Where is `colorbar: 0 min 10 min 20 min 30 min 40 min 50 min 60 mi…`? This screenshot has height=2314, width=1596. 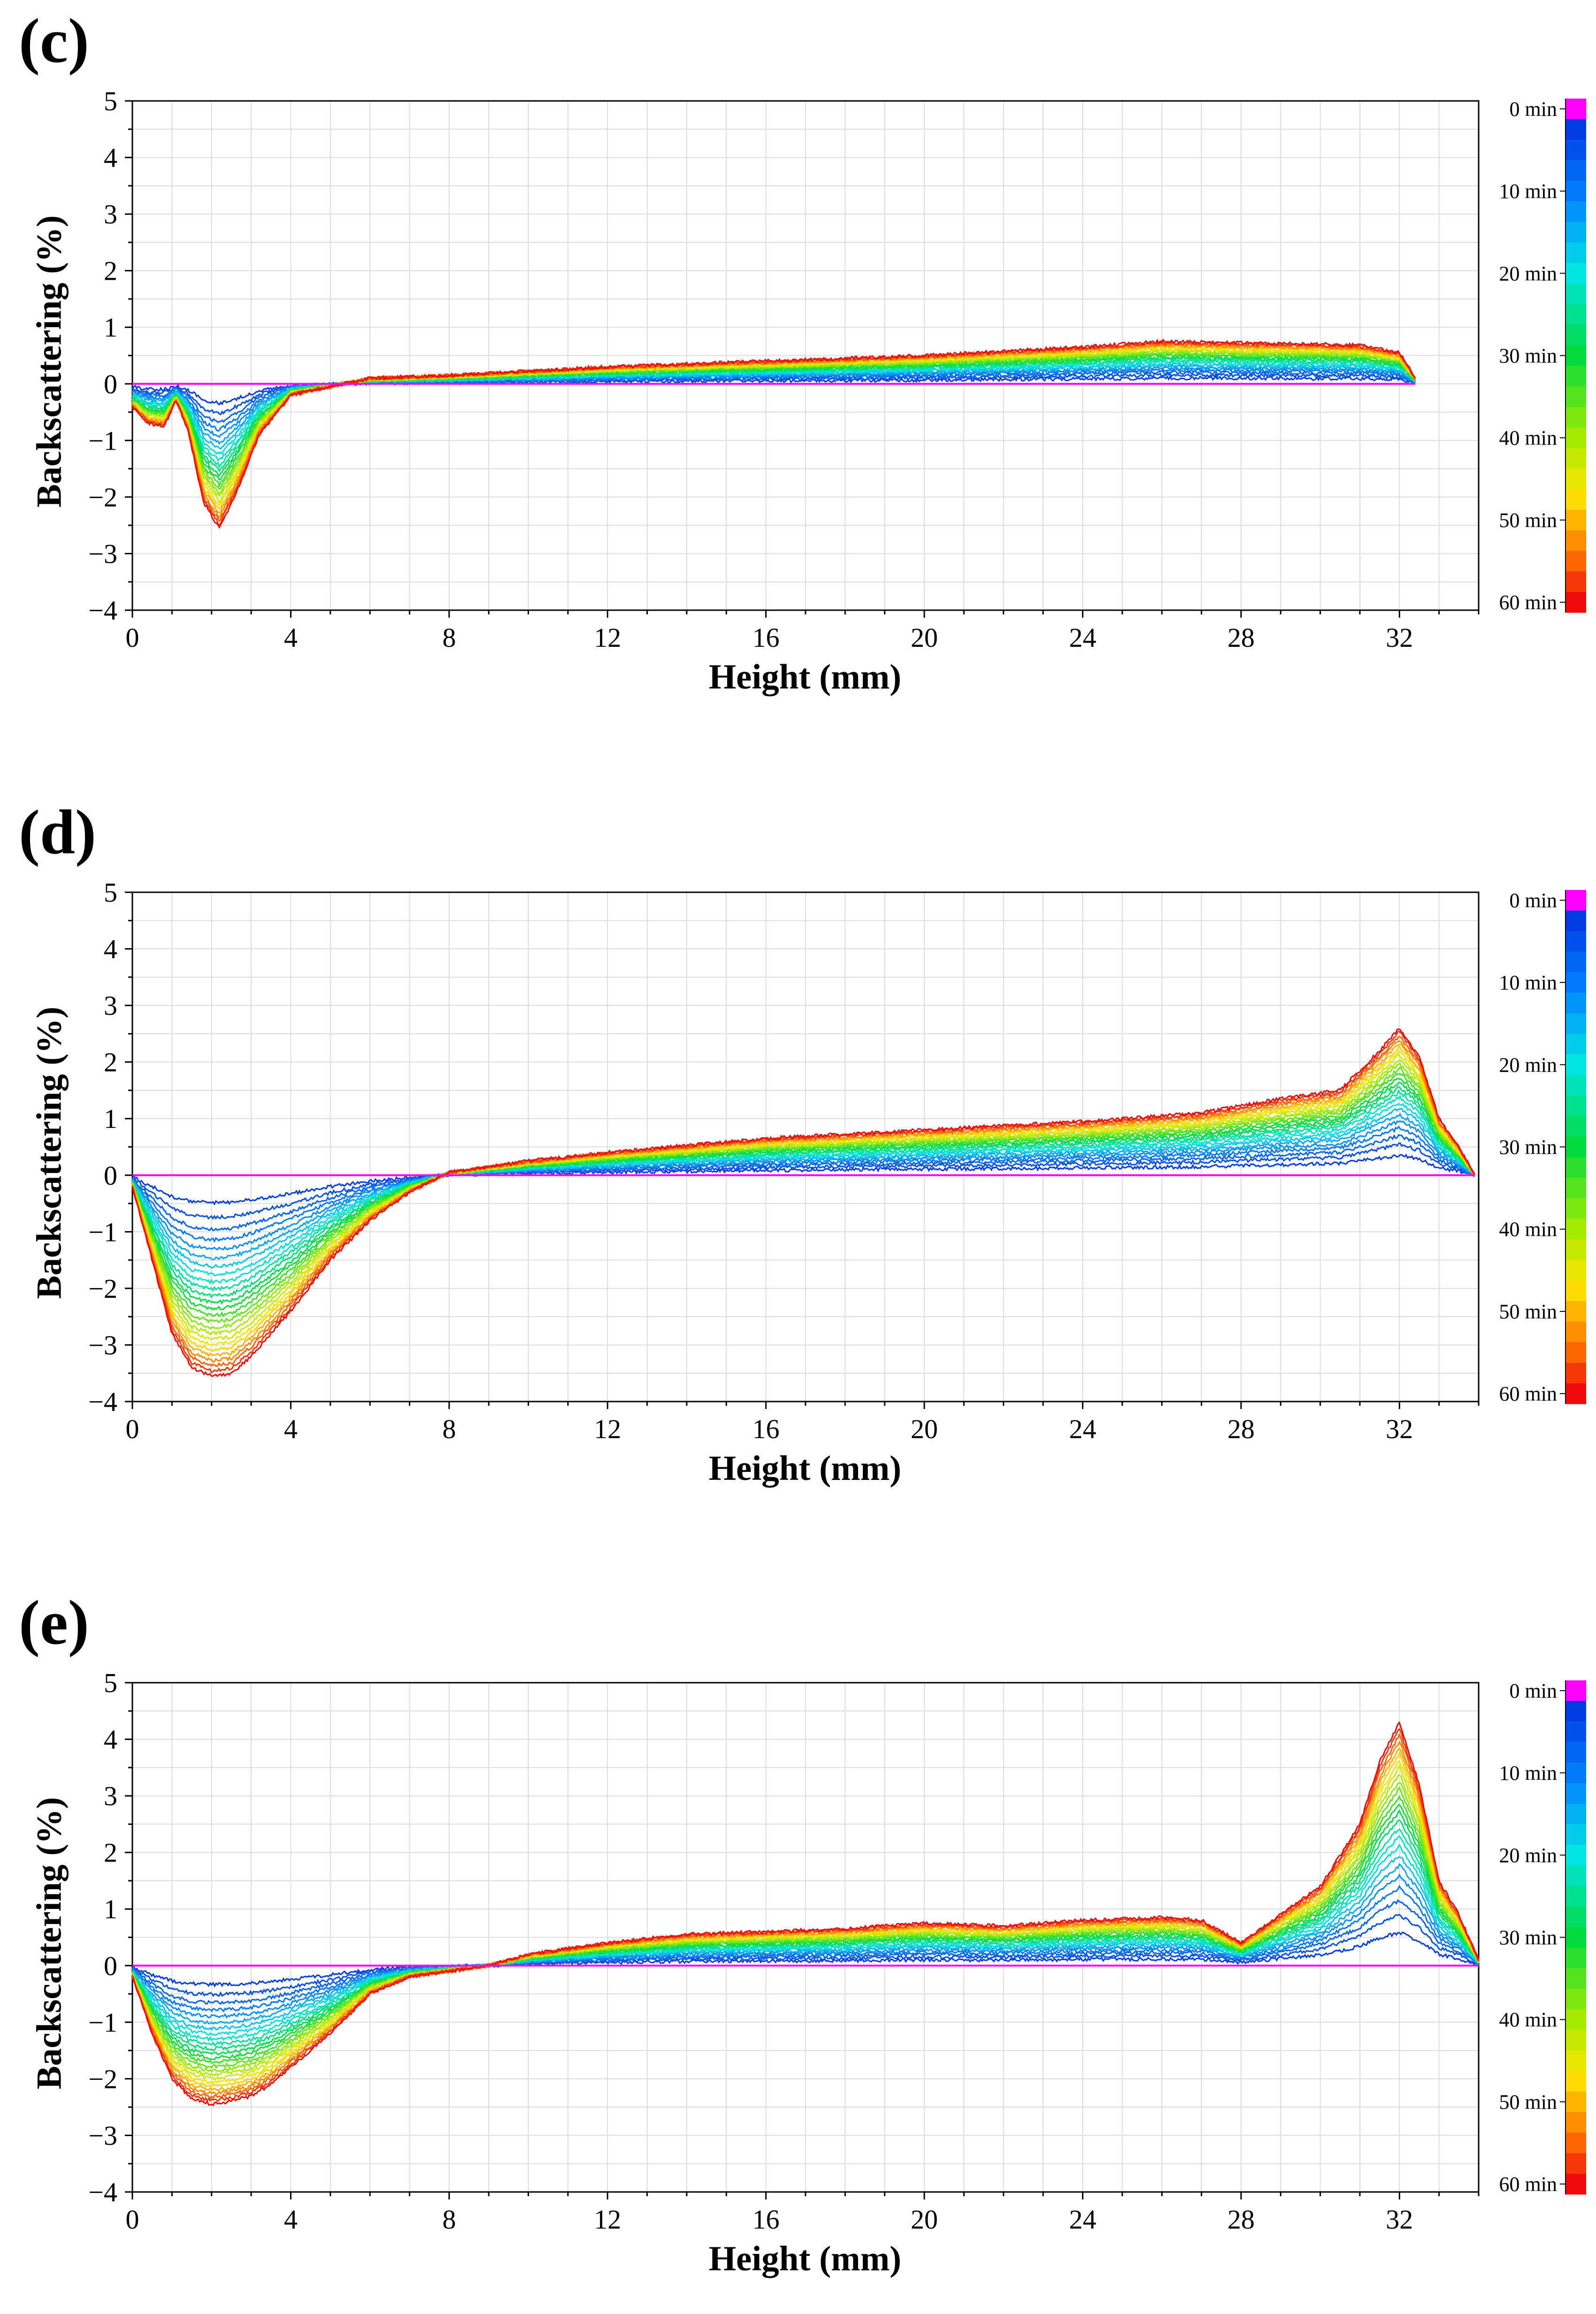 colorbar: 0 min 10 min 20 min 30 min 40 min 50 min 60 mi… is located at coordinates (1543, 356).